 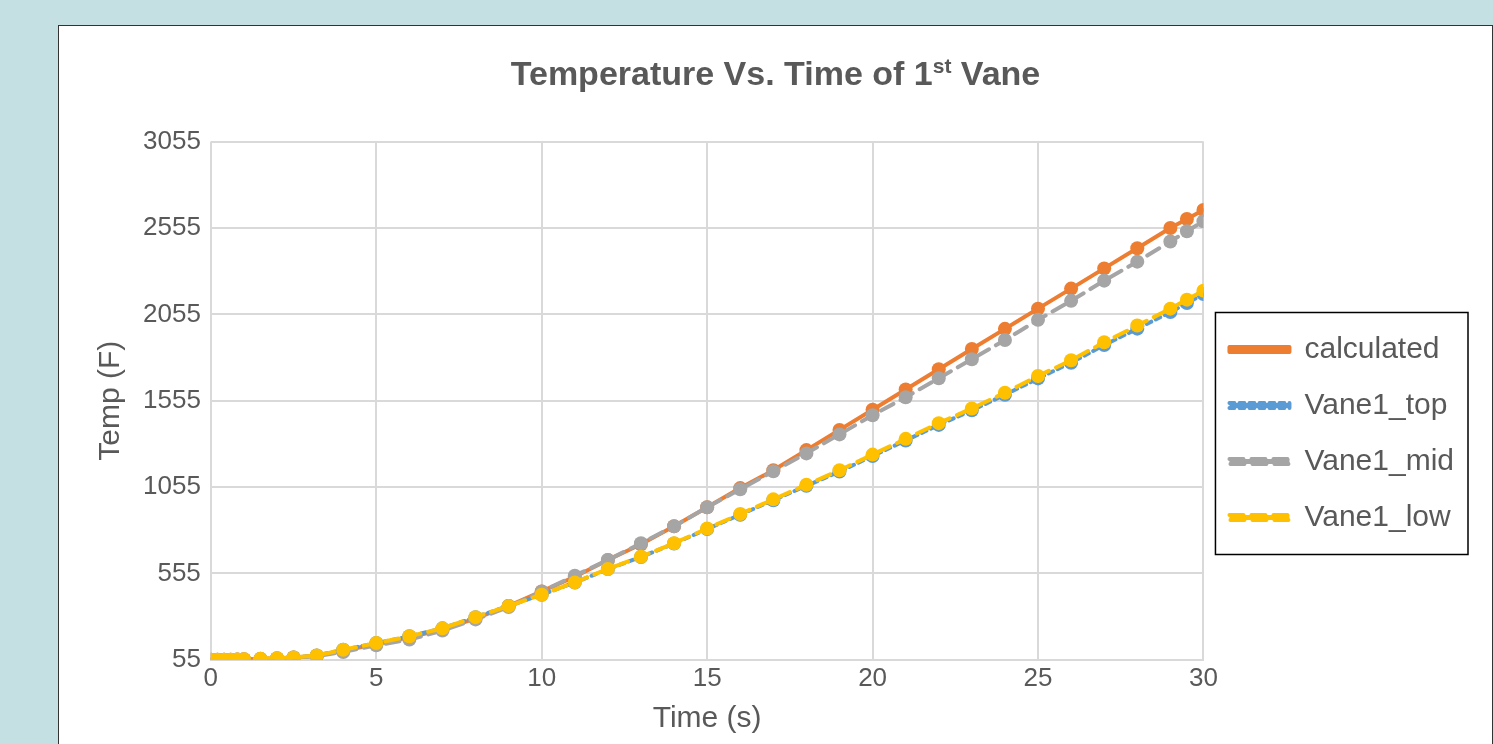 I want to click on y-tick-label: 1555, so click(x=172, y=398).